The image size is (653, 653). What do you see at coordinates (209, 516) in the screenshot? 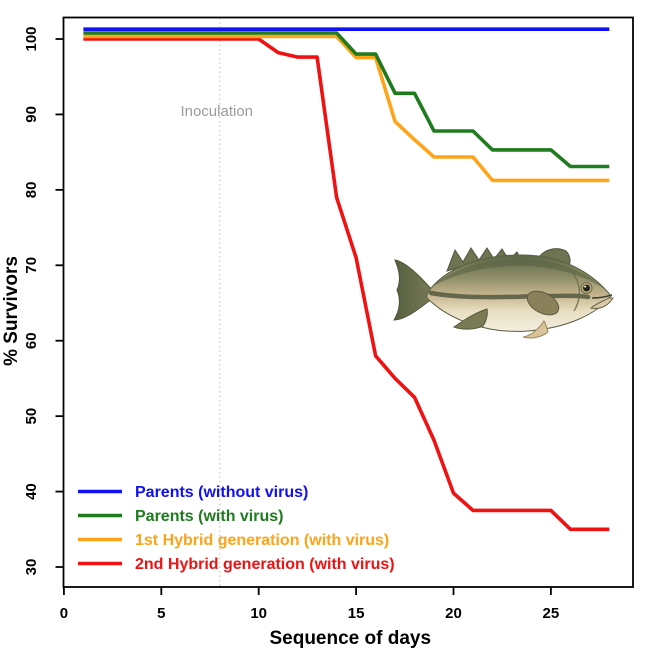
I see `legend-label: Parents (with virus)` at bounding box center [209, 516].